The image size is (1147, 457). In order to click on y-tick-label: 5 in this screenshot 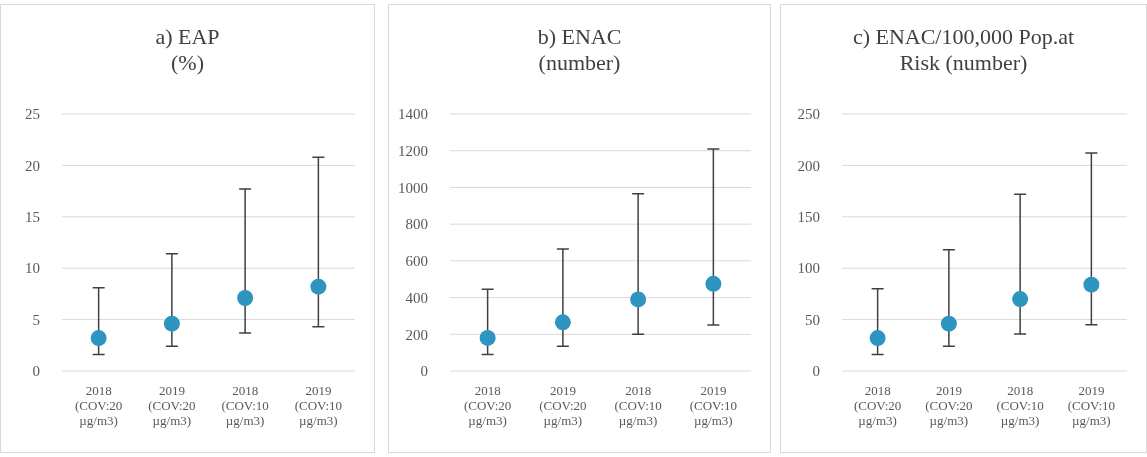, I will do `click(36, 319)`.